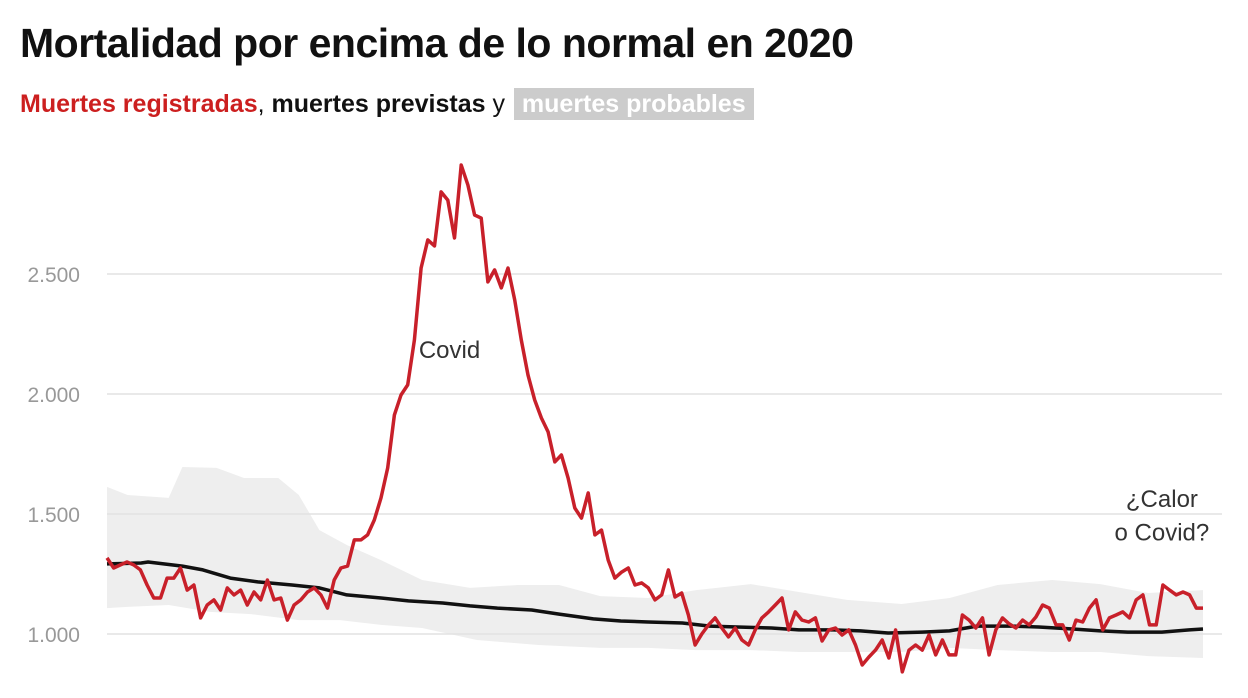 The height and width of the screenshot is (698, 1248). Describe the element at coordinates (139, 104) in the screenshot. I see `legend-registered: Muertes registradas` at that location.